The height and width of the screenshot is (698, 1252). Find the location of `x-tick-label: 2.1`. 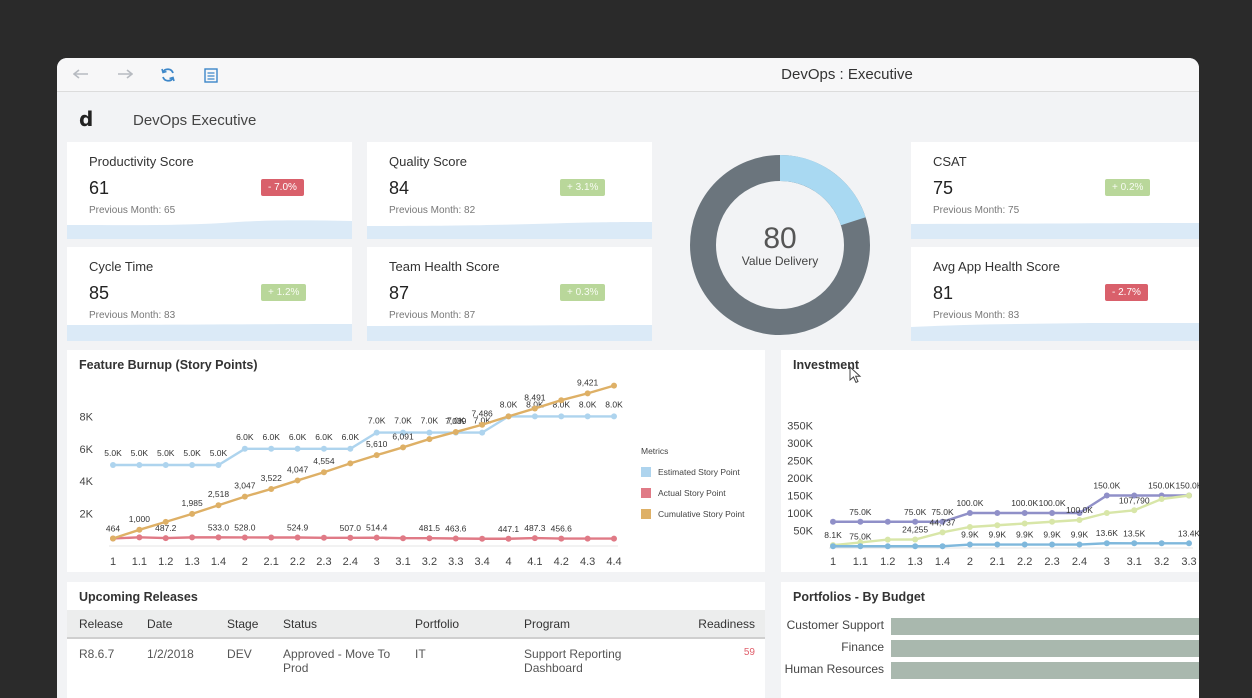

x-tick-label: 2.1 is located at coordinates (271, 562).